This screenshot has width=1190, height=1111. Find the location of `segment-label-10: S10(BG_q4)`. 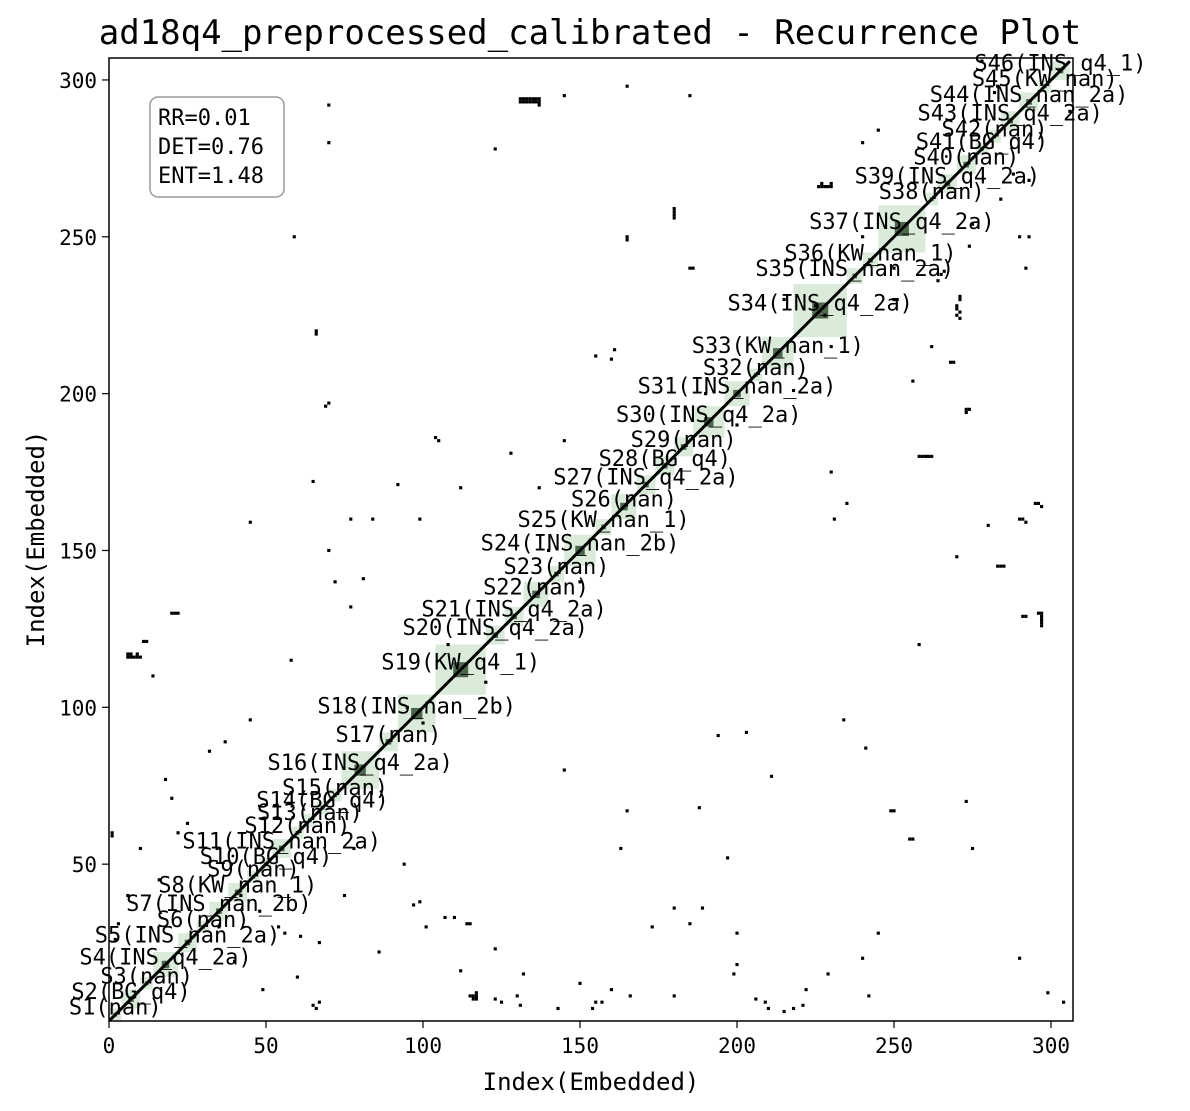

segment-label-10: S10(BG_q4) is located at coordinates (266, 857).